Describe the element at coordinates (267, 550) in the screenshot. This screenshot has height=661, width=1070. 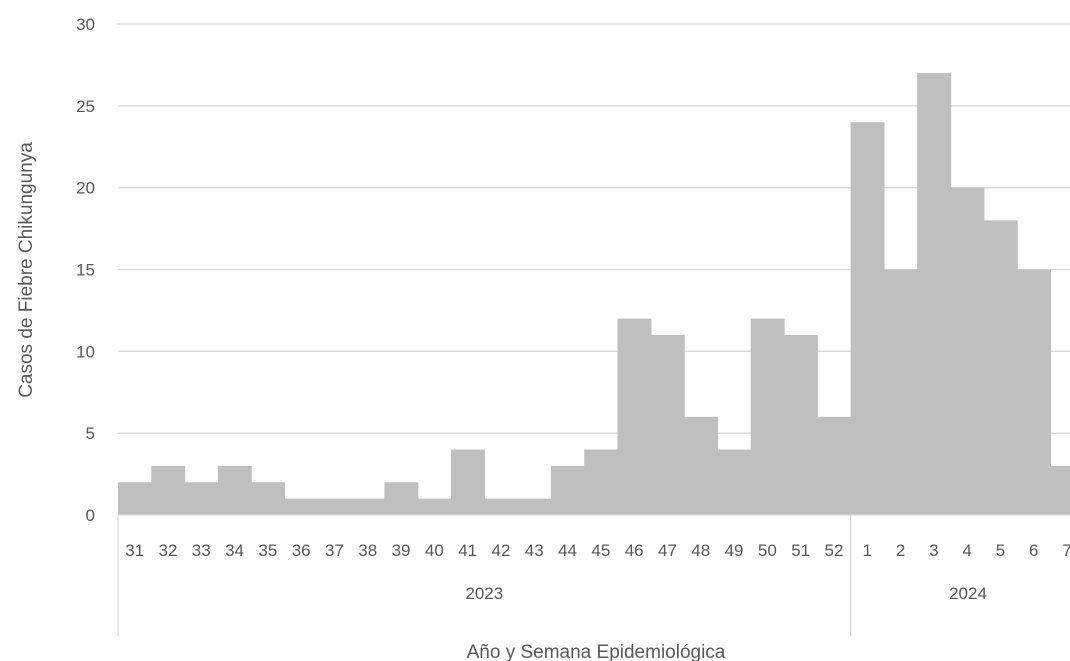
I see `x-tick-label: 35` at that location.